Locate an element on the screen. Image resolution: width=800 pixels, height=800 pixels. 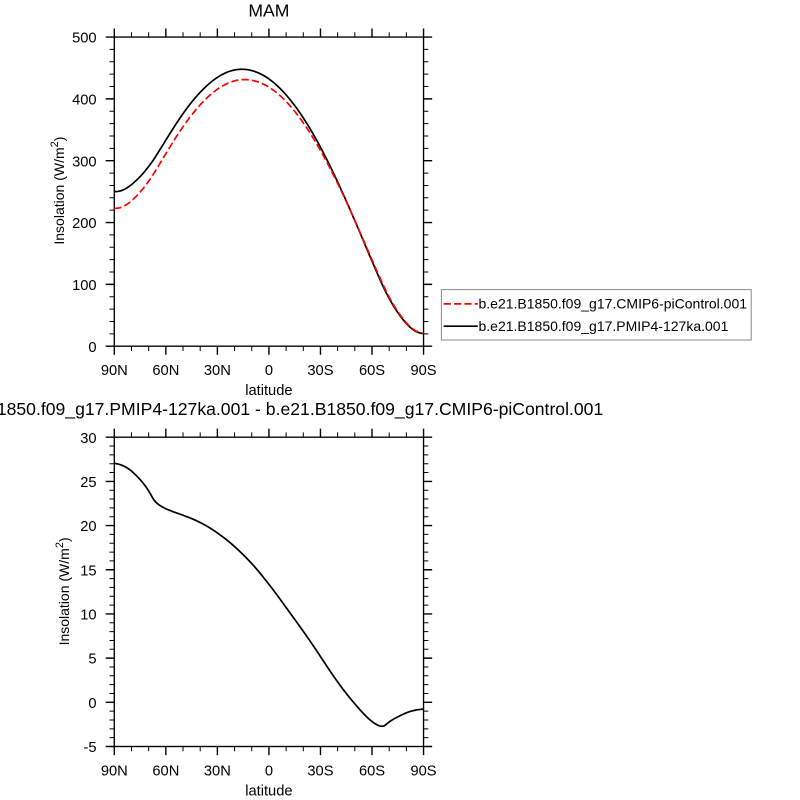
svg-text: 15 is located at coordinates (88, 571).